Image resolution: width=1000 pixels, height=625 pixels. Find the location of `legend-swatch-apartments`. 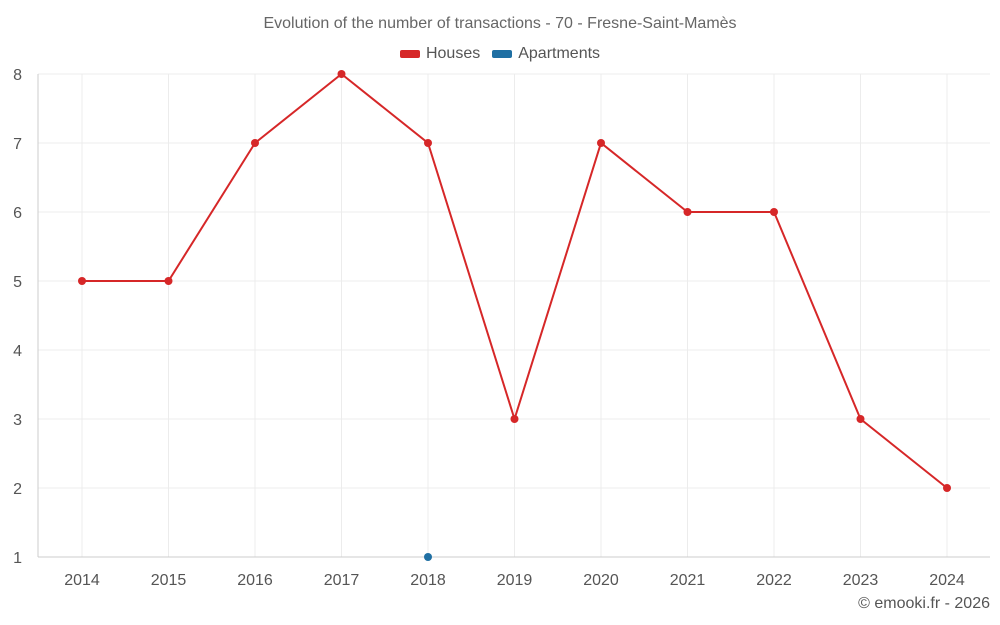

legend-swatch-apartments is located at coordinates (502, 54).